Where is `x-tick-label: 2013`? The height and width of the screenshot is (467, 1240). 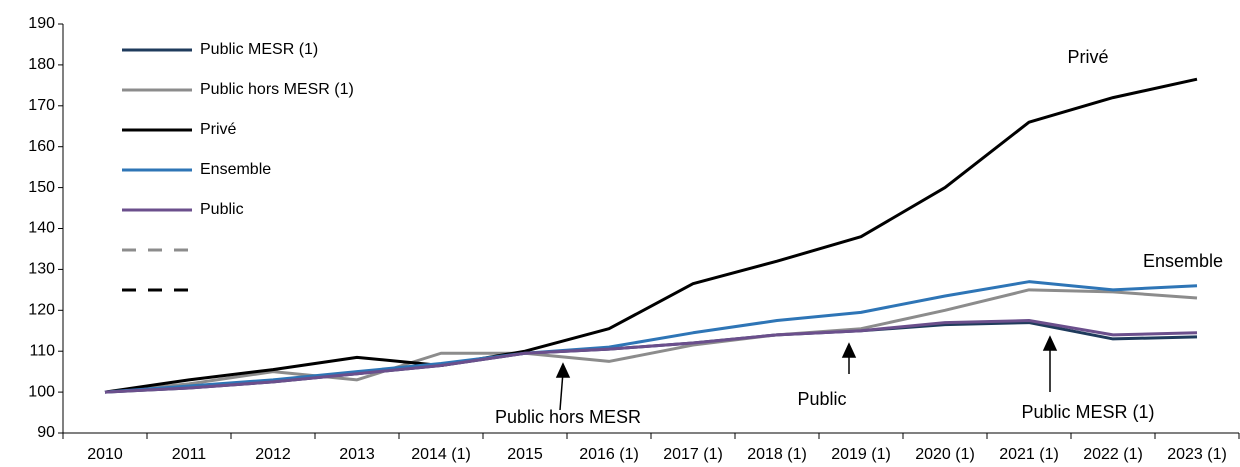
x-tick-label: 2013 is located at coordinates (357, 454).